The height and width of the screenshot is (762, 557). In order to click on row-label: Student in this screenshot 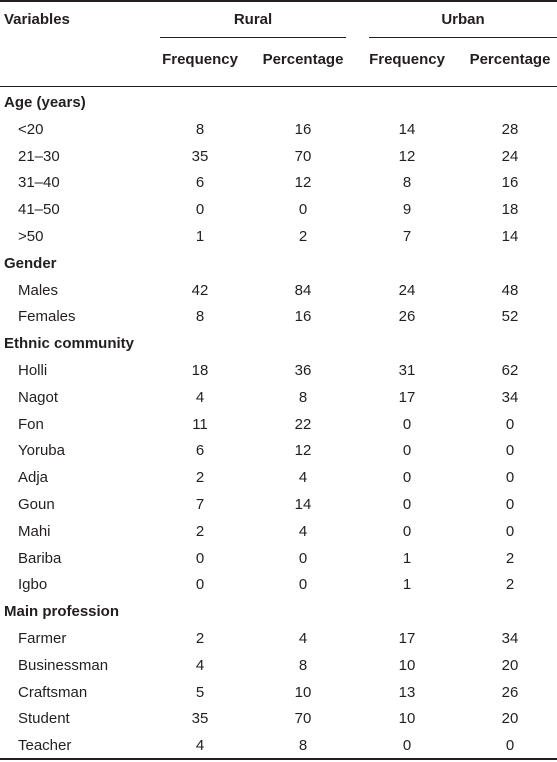, I will do `click(44, 719)`.